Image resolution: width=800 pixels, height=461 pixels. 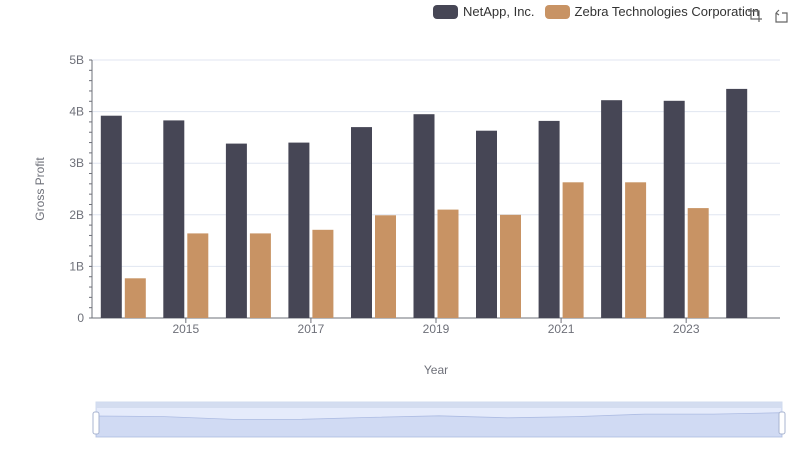 What do you see at coordinates (260, 275) in the screenshot?
I see `bar-zebra-2016` at bounding box center [260, 275].